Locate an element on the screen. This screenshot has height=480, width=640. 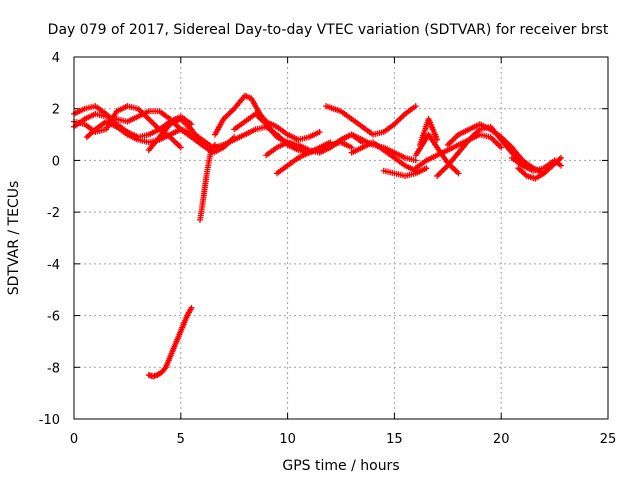
series-drop-low is located at coordinates (170, 342).